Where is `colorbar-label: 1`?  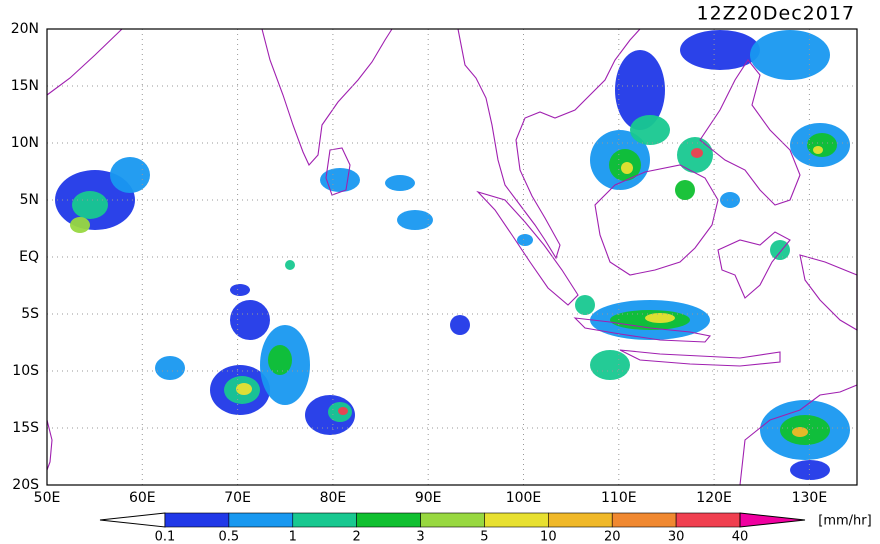
colorbar-label: 1 is located at coordinates (293, 537).